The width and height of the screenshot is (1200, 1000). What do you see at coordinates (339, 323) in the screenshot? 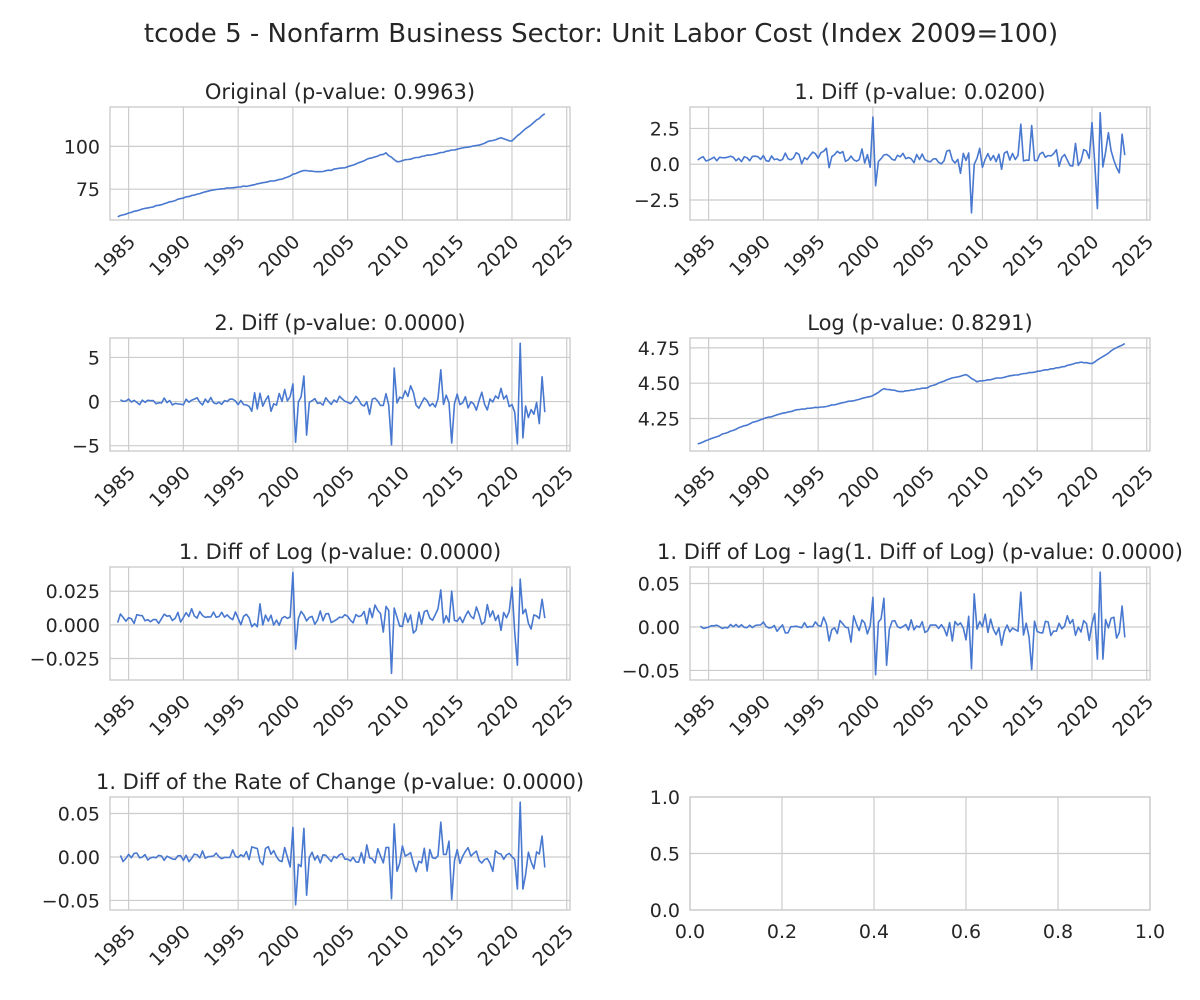
I see `subplot-title: 2. Diff (p-value: 0.0000)` at bounding box center [339, 323].